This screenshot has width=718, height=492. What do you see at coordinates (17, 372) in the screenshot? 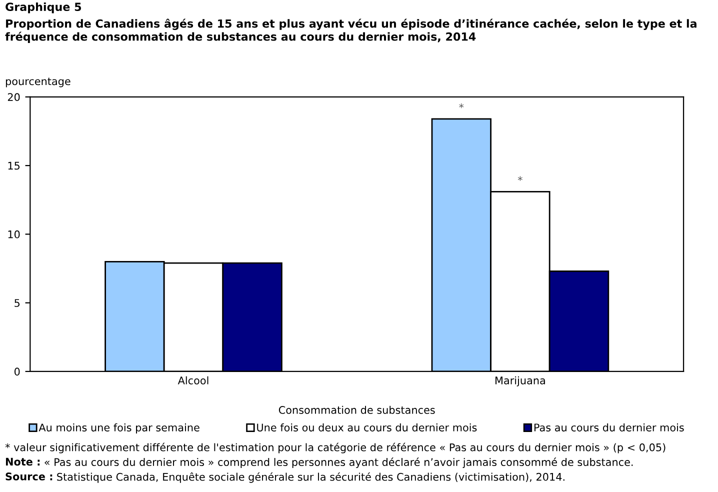
I see `y-tick-label: 0` at bounding box center [17, 372].